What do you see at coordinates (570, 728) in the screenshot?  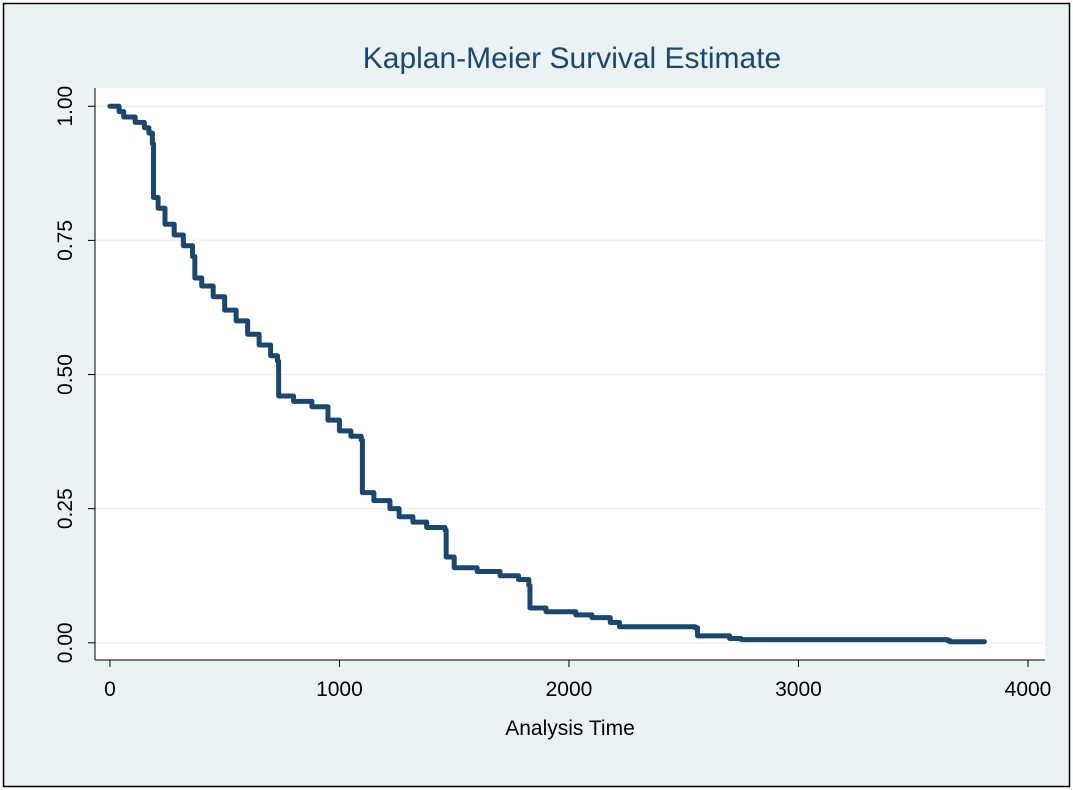 I see `x-axis-title: Analysis Time` at bounding box center [570, 728].